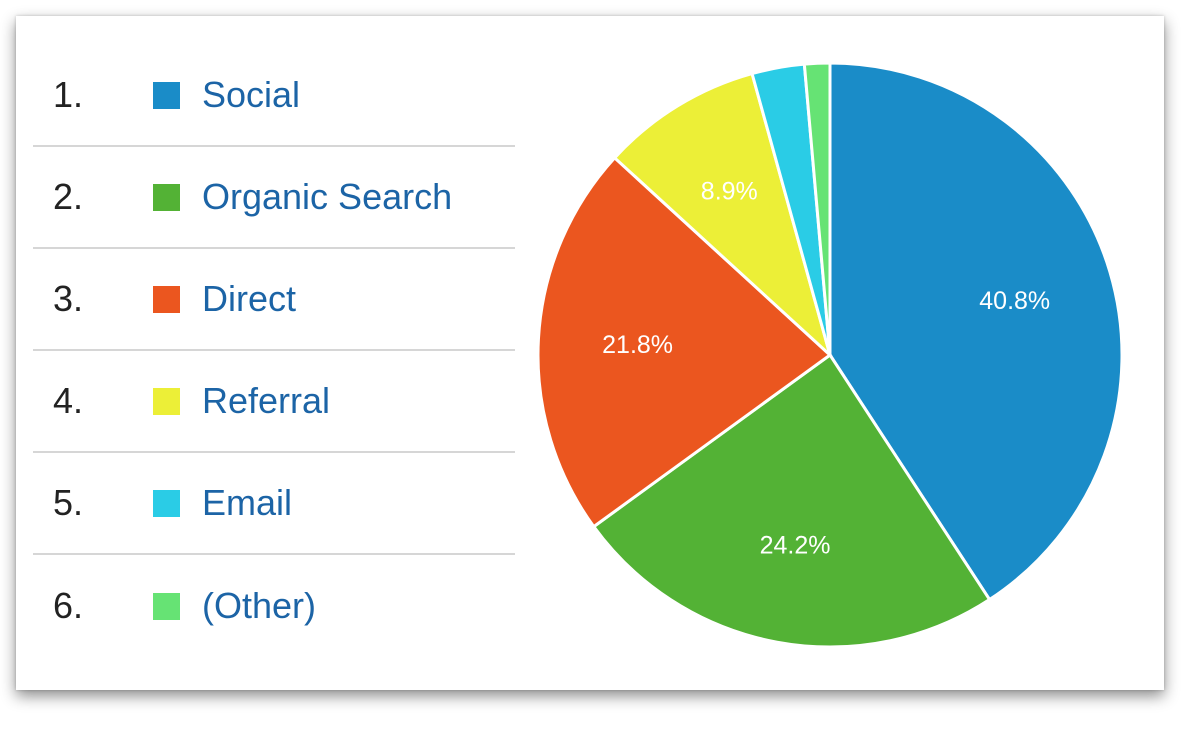 The height and width of the screenshot is (738, 1182). What do you see at coordinates (729, 192) in the screenshot?
I see `slice-data-label: 8.9%` at bounding box center [729, 192].